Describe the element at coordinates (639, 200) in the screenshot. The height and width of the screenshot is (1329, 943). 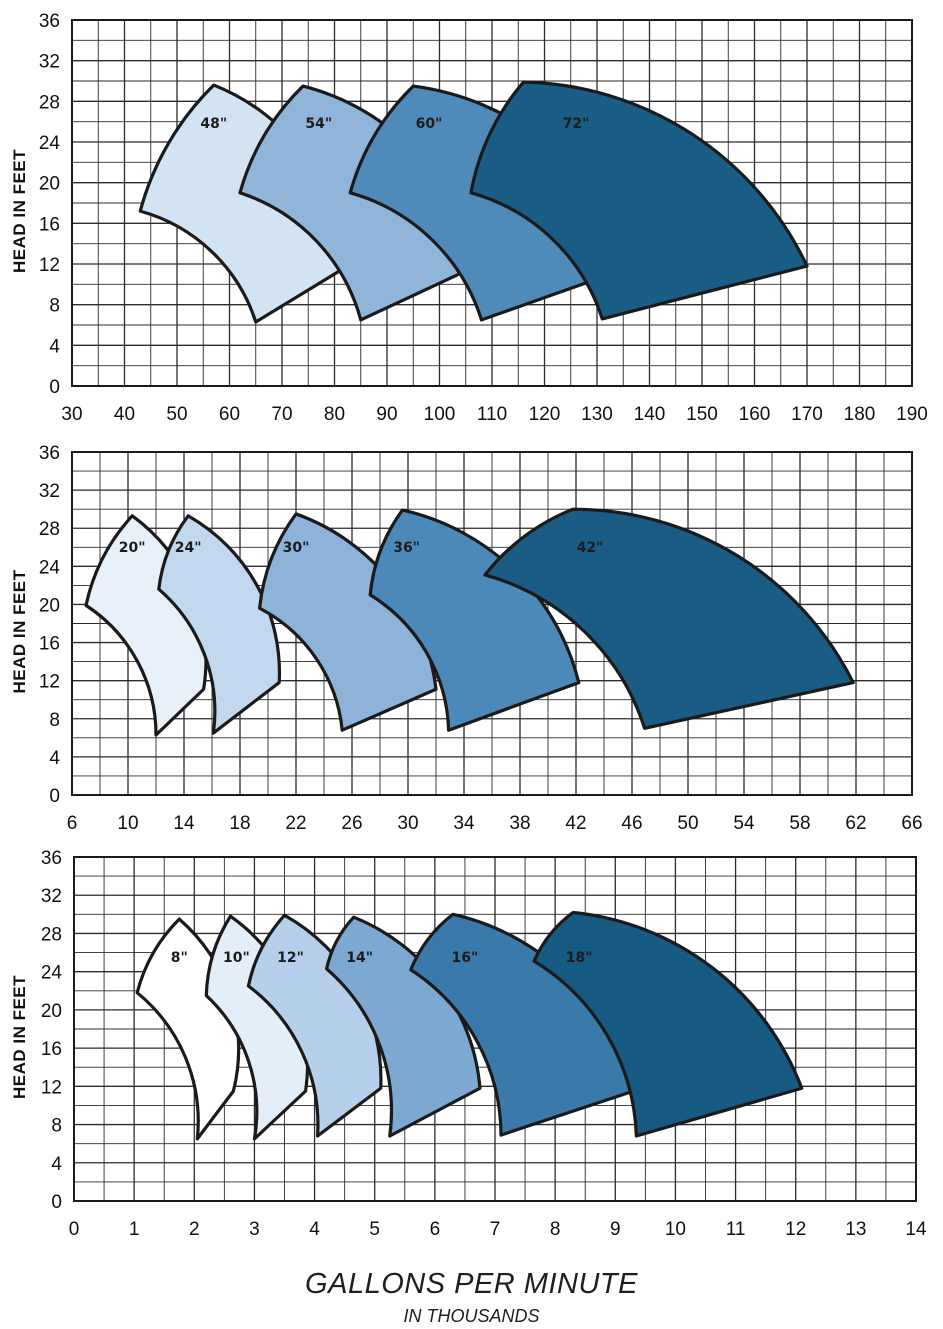
I see `curve-region-72in` at that location.